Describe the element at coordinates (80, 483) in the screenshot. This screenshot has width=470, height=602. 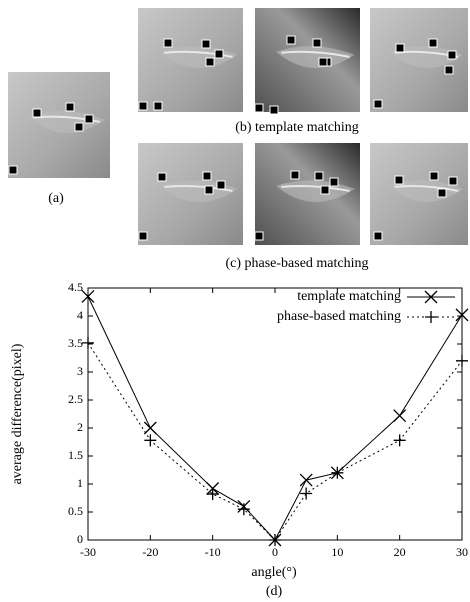
I see `y-tick-label: 1` at that location.